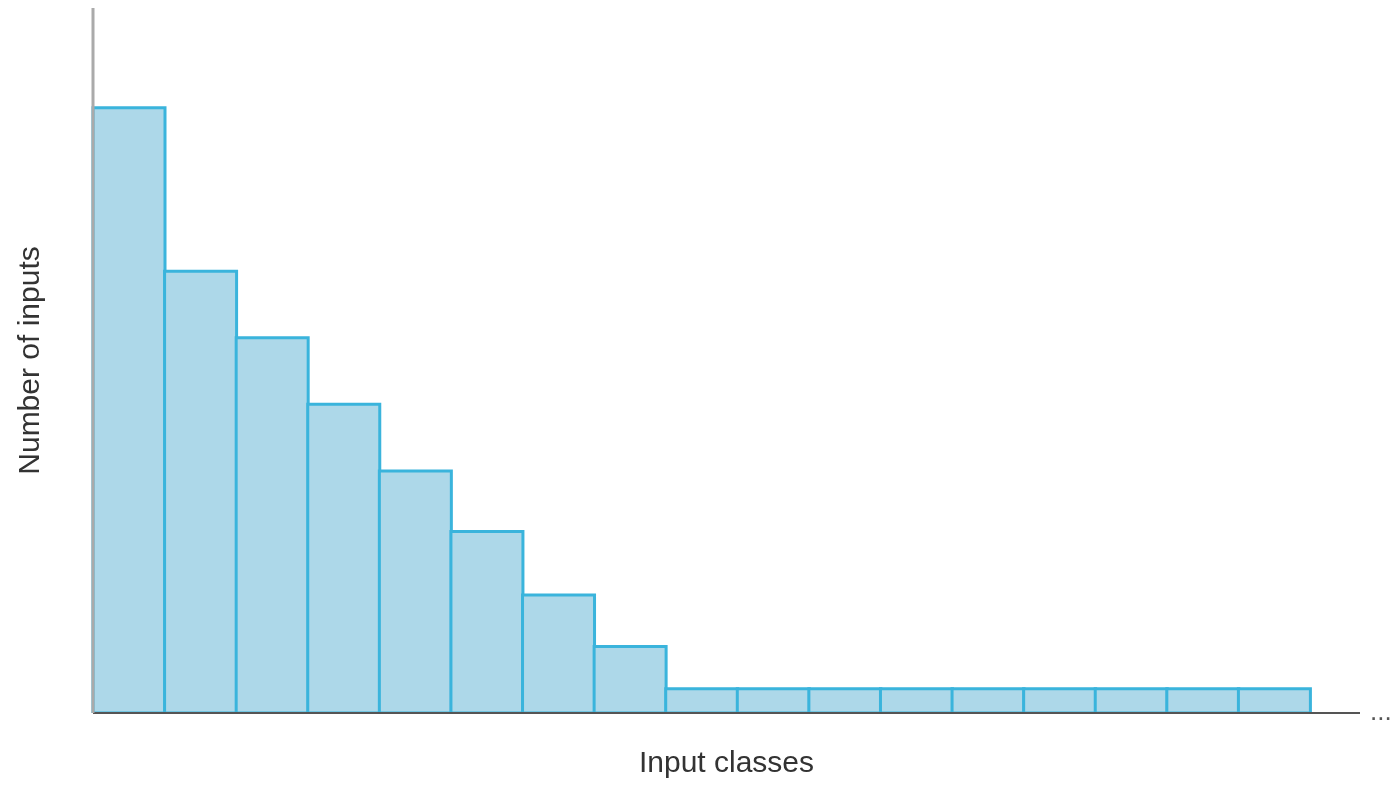 This screenshot has width=1400, height=790. What do you see at coordinates (726, 761) in the screenshot?
I see `x-axis-title: Input classes` at bounding box center [726, 761].